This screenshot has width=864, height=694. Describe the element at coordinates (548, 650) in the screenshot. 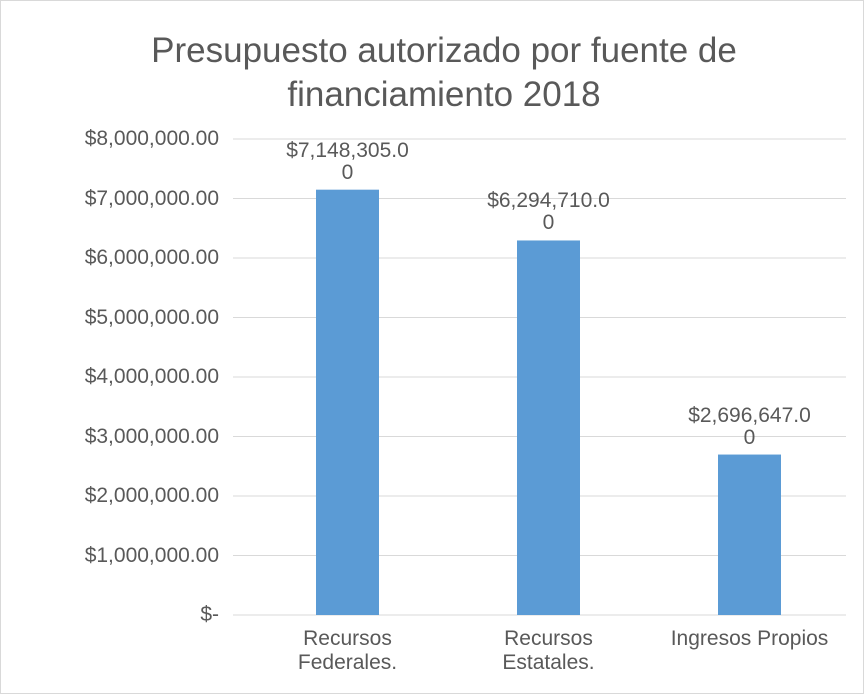

I see `x-tick-label: Recursos Estatales.` at that location.